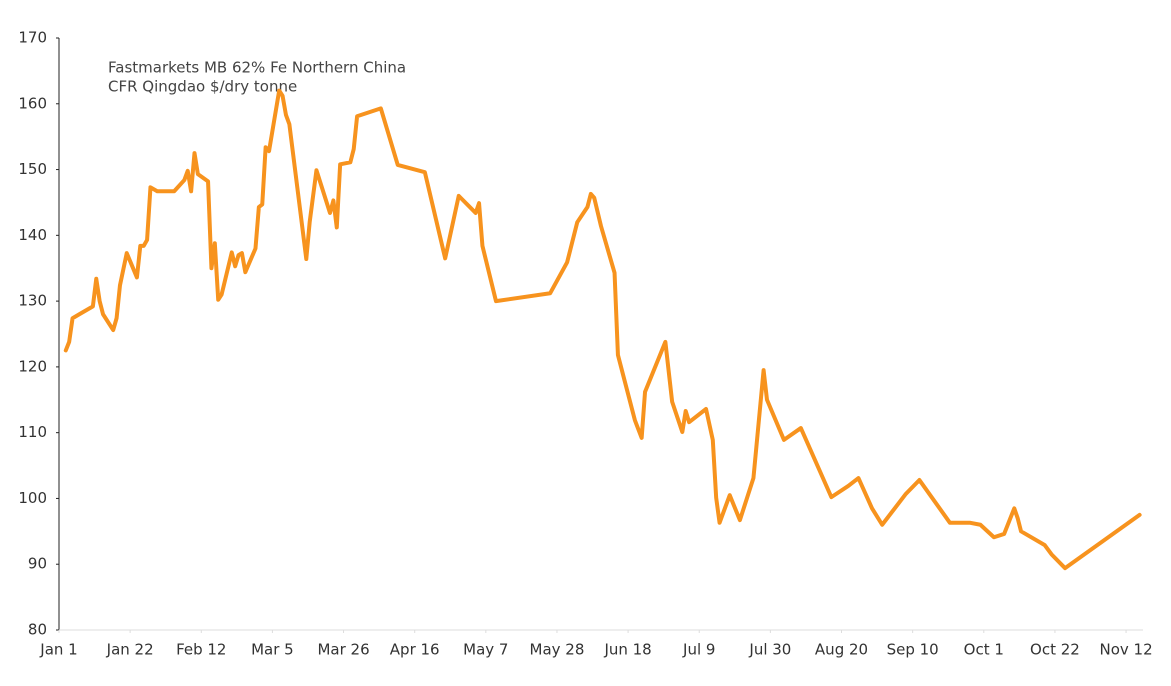 This screenshot has width=1171, height=686. Describe the element at coordinates (1125, 650) in the screenshot. I see `x-tick-label: Nov 12` at that location.